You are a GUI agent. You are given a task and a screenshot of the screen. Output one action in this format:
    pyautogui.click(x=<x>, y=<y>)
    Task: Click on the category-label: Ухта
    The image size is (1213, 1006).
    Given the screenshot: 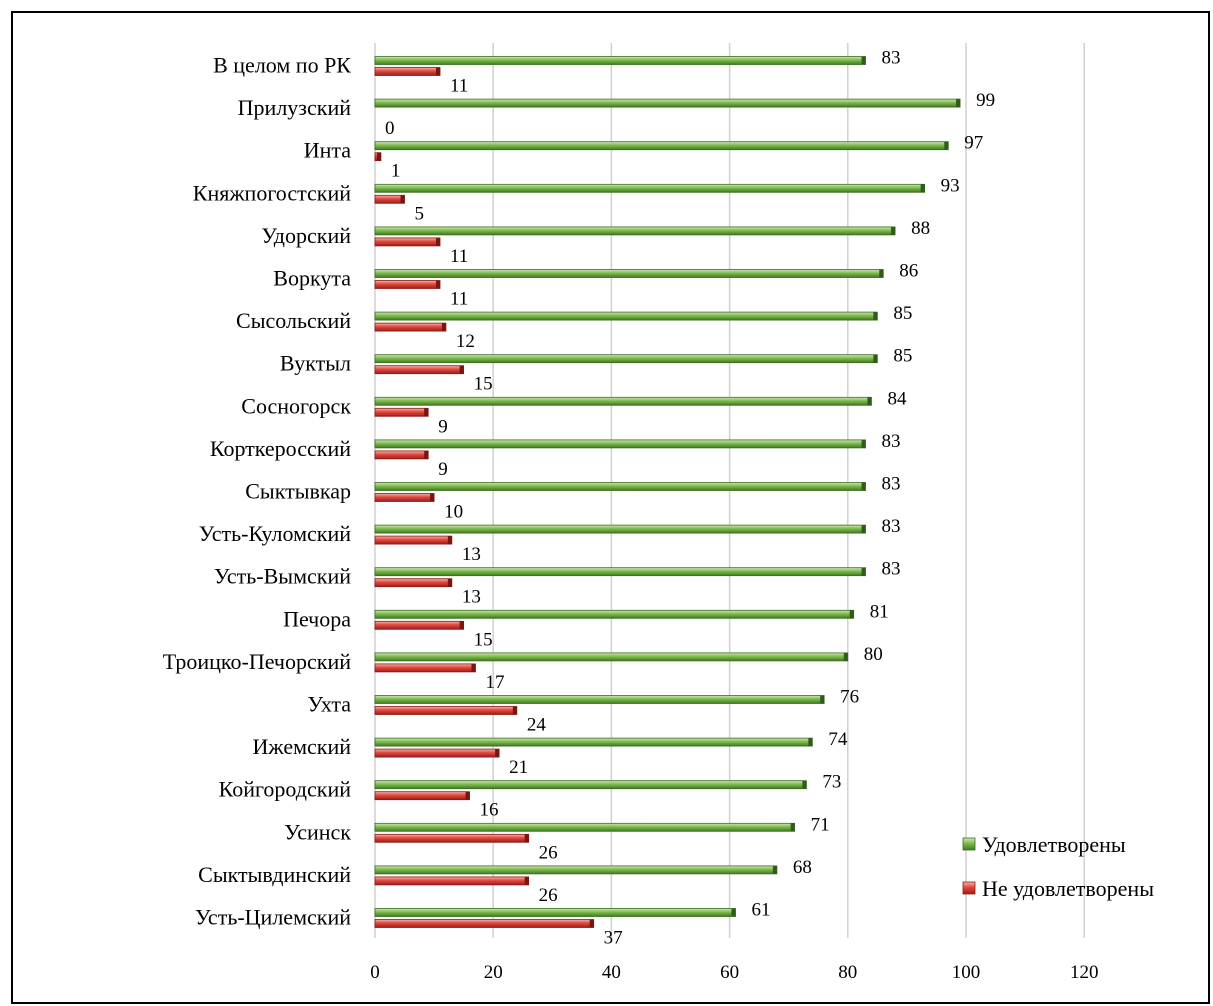 What is the action you would take?
    pyautogui.click(x=330, y=704)
    